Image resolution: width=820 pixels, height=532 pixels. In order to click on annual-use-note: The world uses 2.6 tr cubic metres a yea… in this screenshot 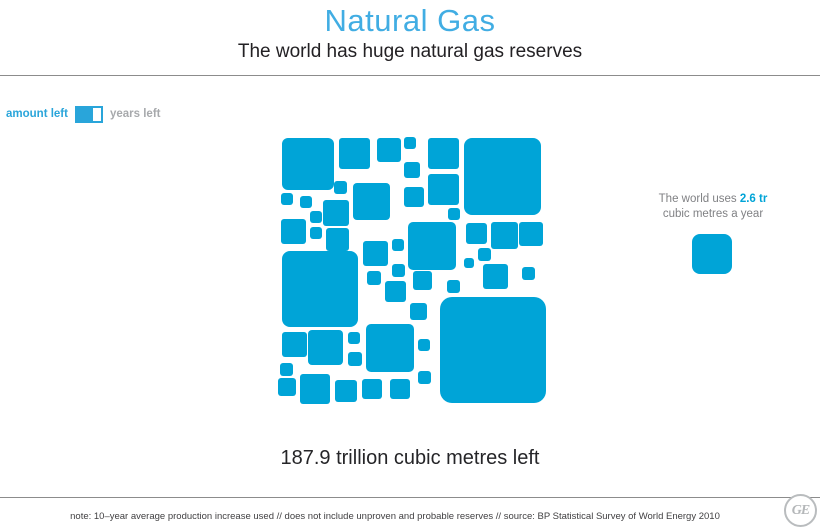, I will do `click(713, 207)`.